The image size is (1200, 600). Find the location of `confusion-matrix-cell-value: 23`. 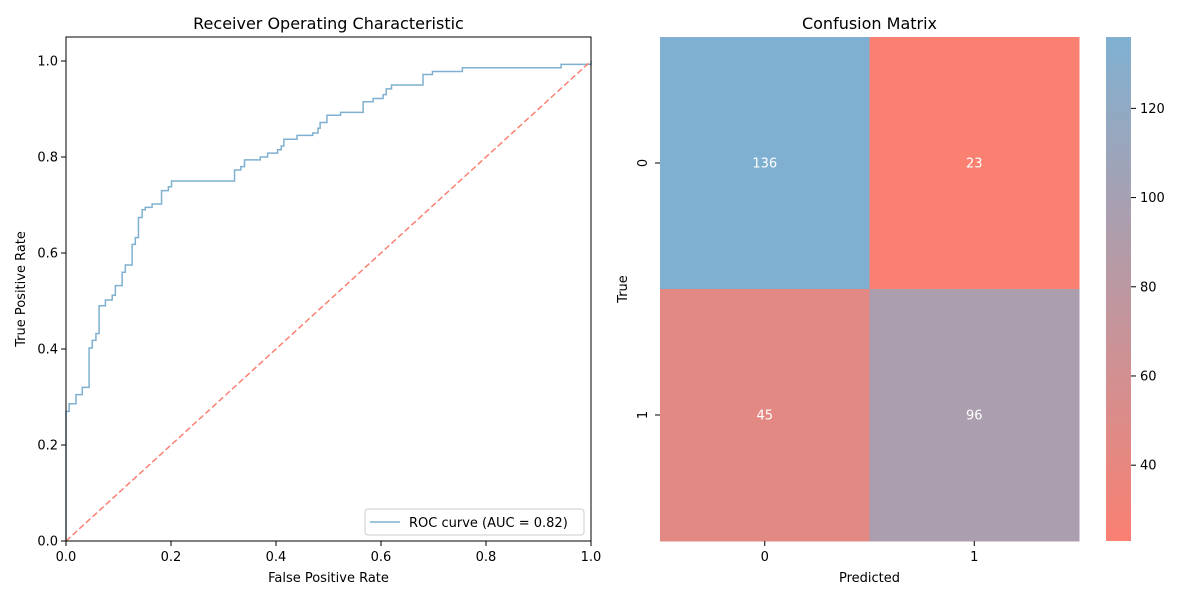

confusion-matrix-cell-value: 23 is located at coordinates (974, 164).